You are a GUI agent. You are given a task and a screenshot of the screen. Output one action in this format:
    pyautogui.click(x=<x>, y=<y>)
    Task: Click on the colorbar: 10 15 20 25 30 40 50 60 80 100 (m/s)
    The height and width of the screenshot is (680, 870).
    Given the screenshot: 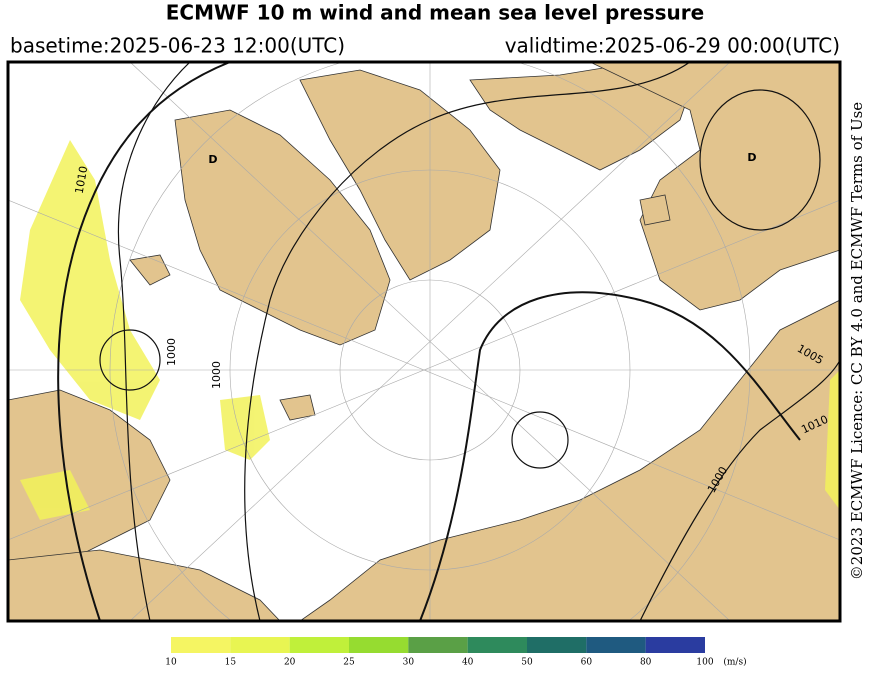 What is the action you would take?
    pyautogui.click(x=456, y=652)
    